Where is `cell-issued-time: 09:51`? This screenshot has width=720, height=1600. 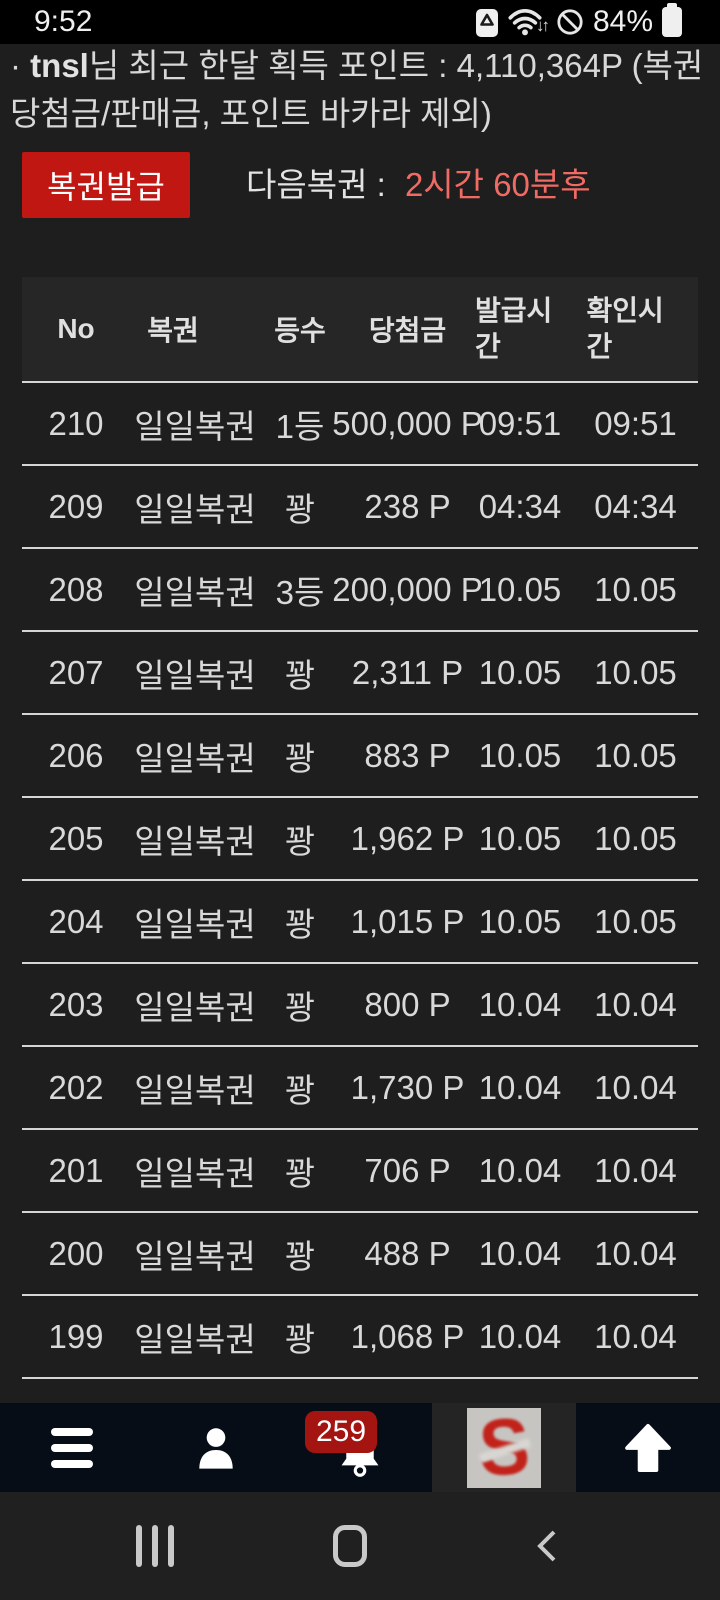 cell-issued-time: 09:51 is located at coordinates (520, 423).